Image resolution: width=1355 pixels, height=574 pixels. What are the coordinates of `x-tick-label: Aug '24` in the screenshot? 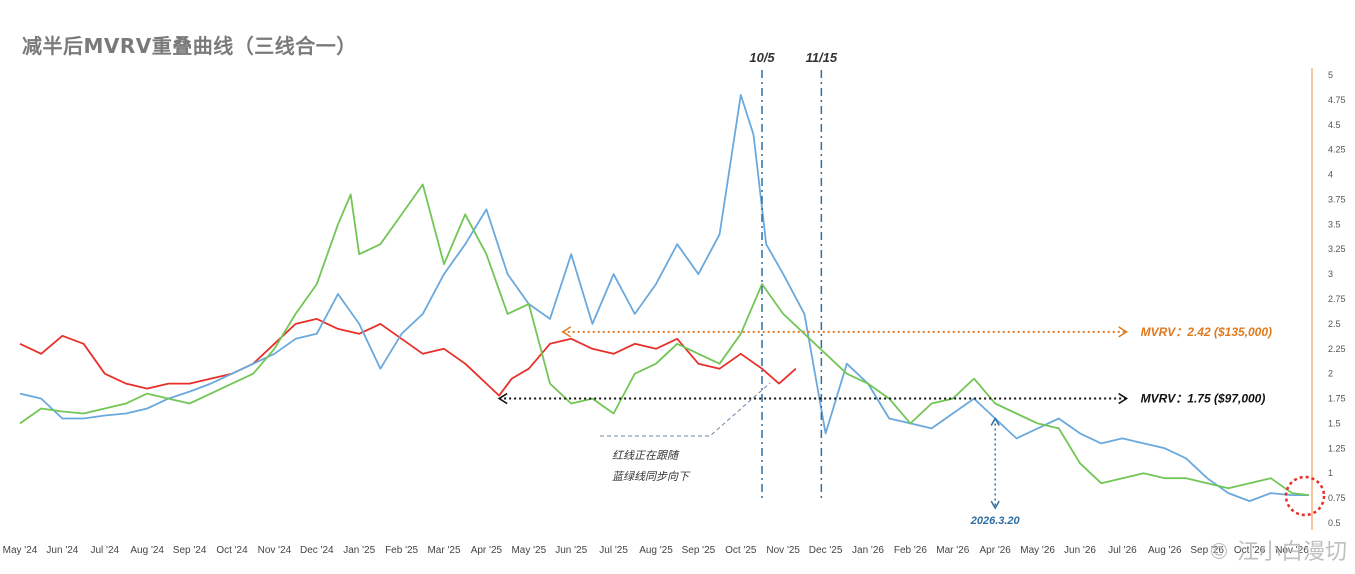 It's located at (147, 550).